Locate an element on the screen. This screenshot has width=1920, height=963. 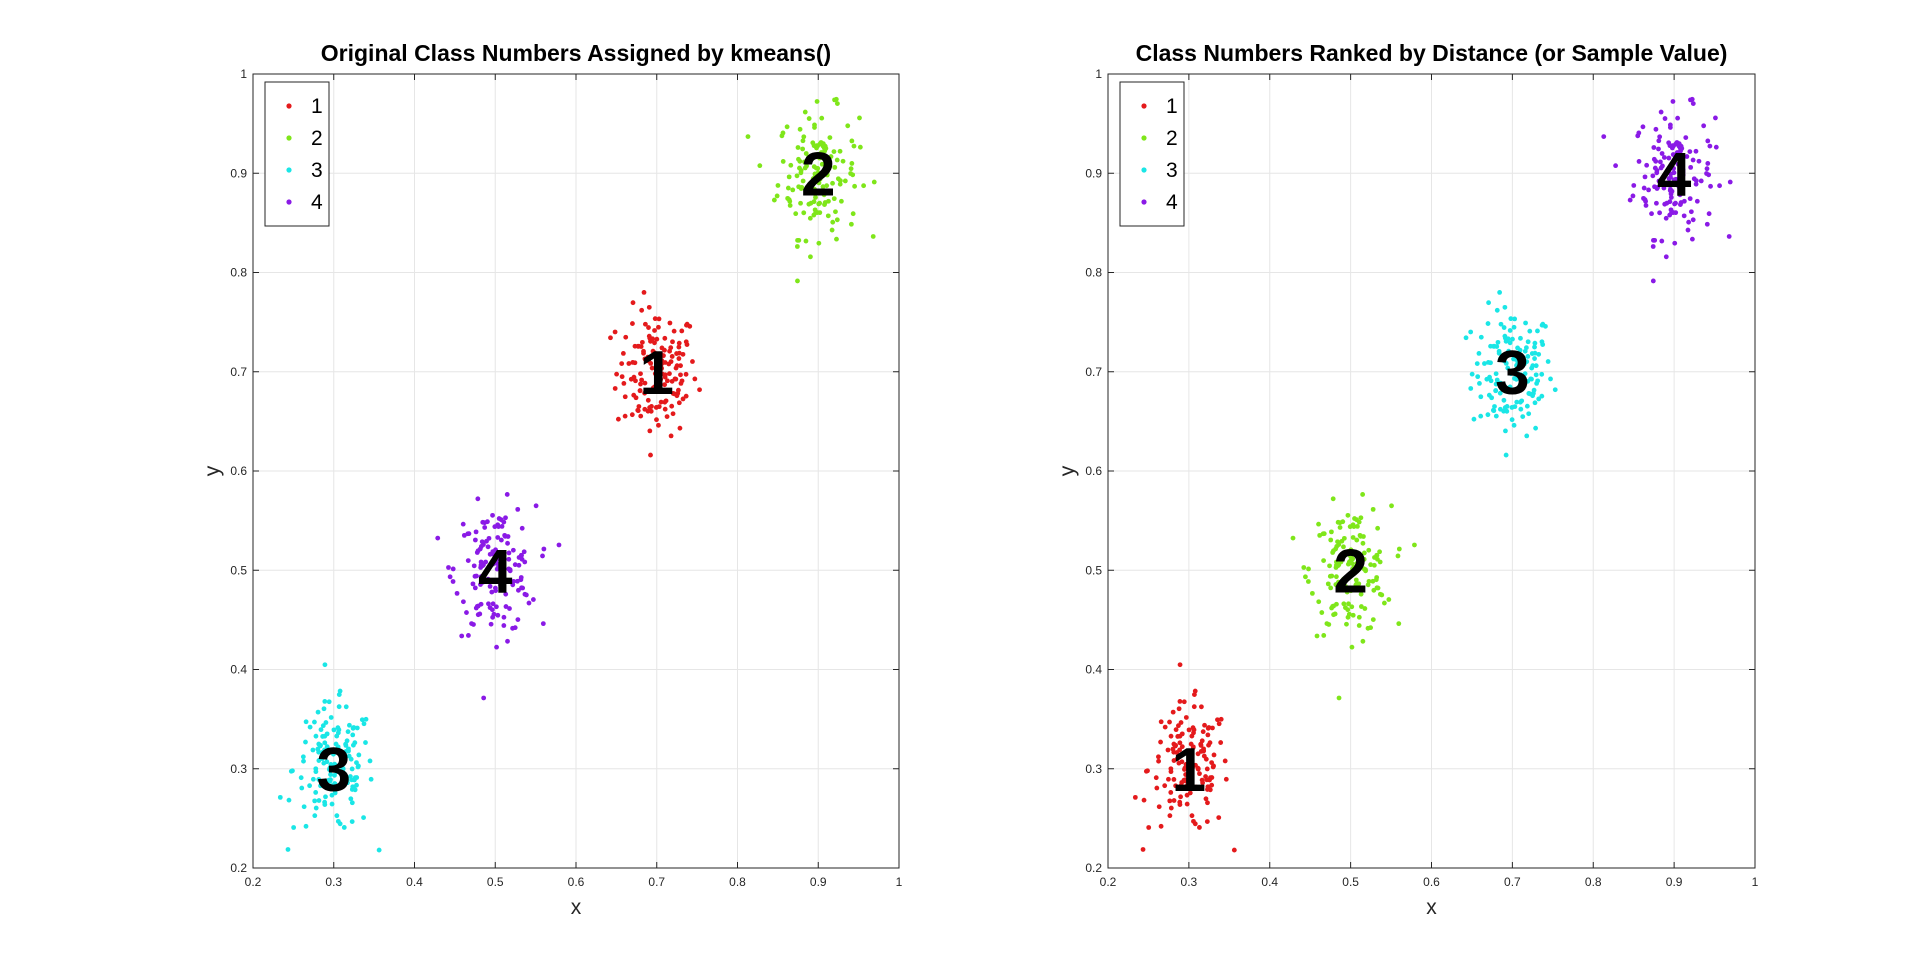
legend: 1 2 3 4 is located at coordinates (297, 154).